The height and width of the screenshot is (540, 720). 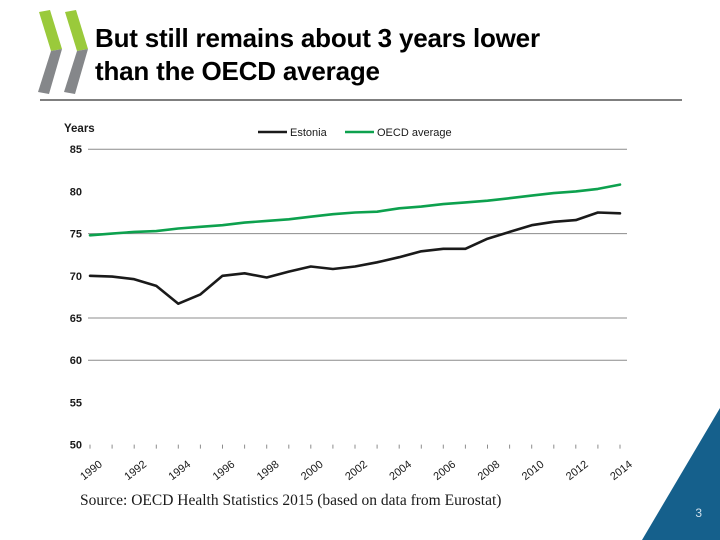 I want to click on x-tick-label-2010: 2010, so click(x=533, y=471).